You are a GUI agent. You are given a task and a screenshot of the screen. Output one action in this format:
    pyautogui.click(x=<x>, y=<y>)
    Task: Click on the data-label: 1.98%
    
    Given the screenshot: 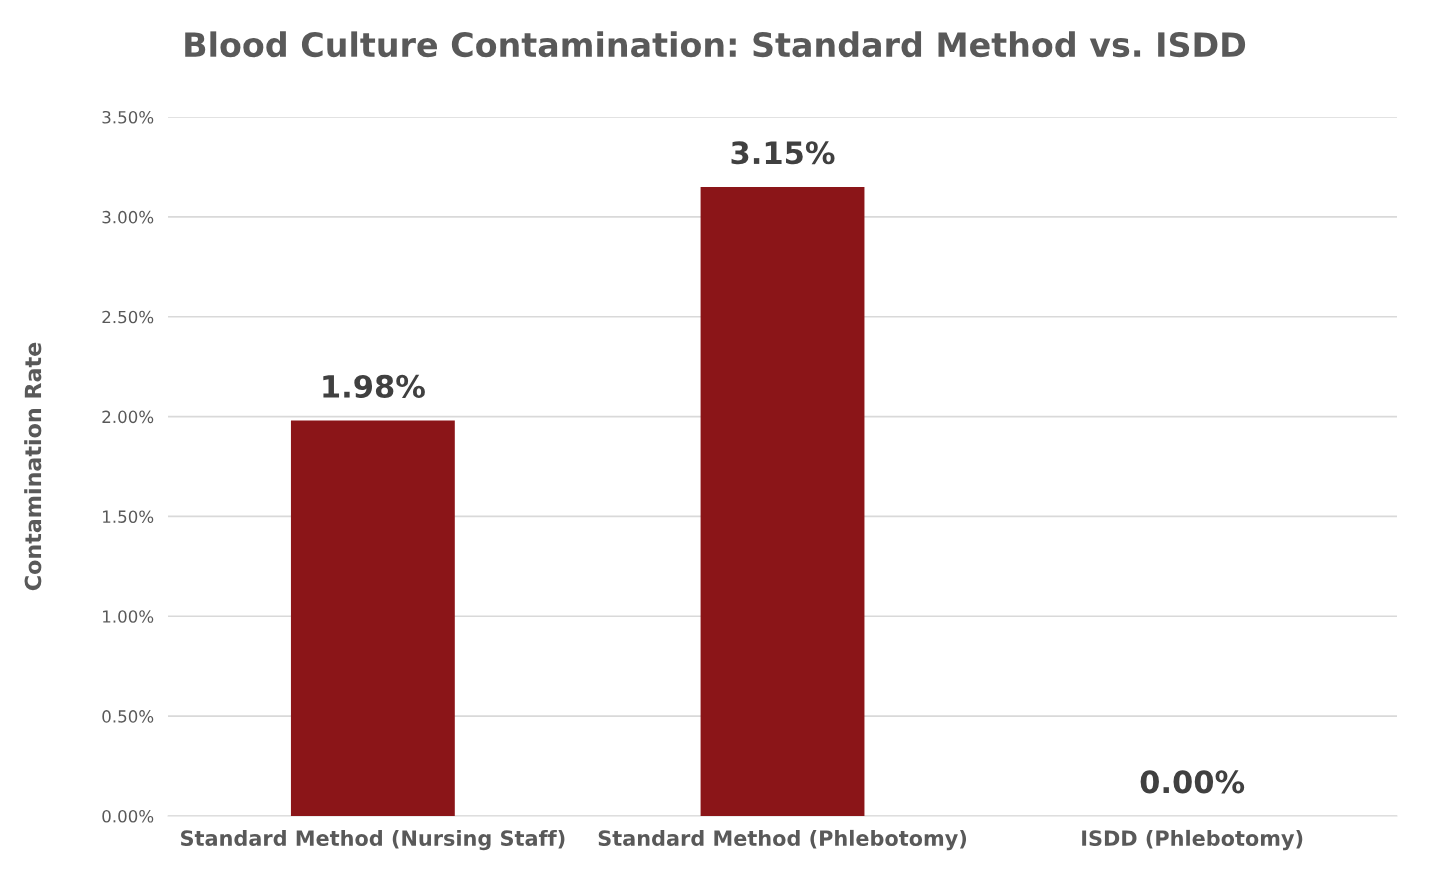 What is the action you would take?
    pyautogui.click(x=374, y=386)
    